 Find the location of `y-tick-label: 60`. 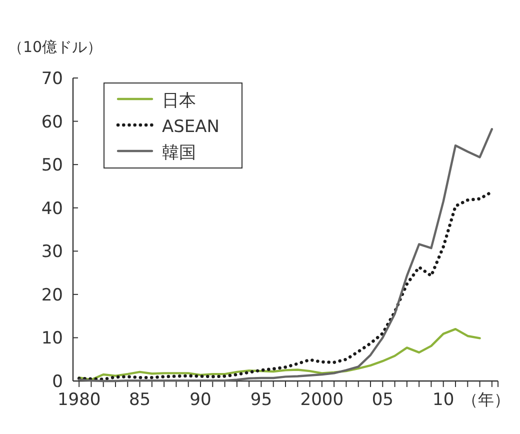

y-tick-label: 60 is located at coordinates (52, 122).